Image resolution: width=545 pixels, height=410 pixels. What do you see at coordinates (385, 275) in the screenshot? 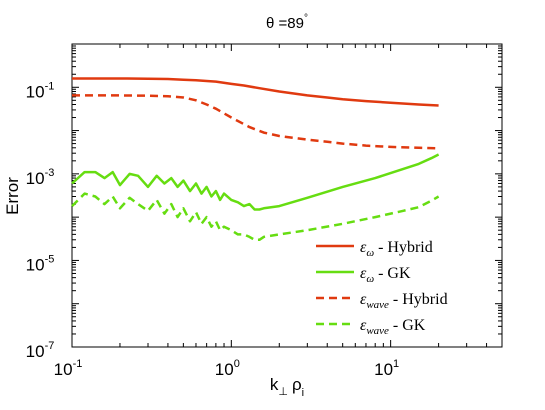
I see `legend-label: εω - GK` at bounding box center [385, 275].